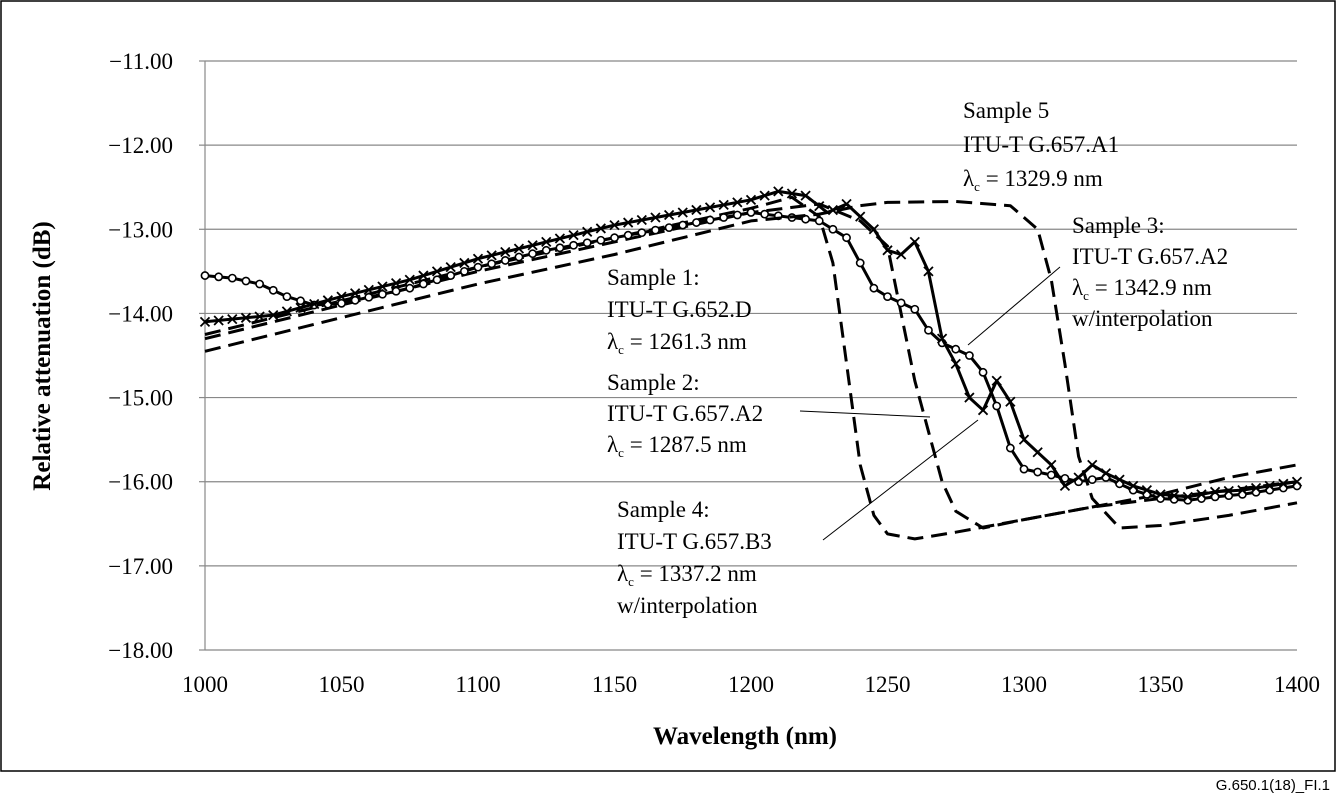 Image resolution: width=1336 pixels, height=798 pixels. What do you see at coordinates (140, 313) in the screenshot?
I see `y-tick-label: −14.00` at bounding box center [140, 313].